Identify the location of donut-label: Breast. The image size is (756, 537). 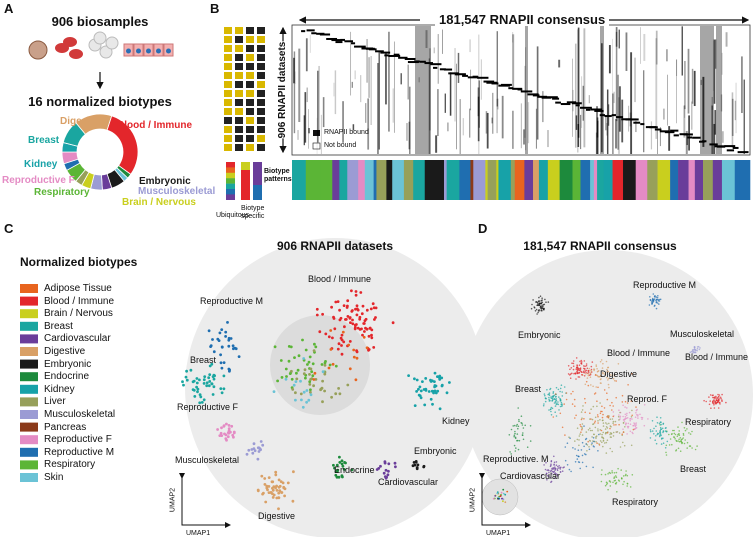
(44, 140).